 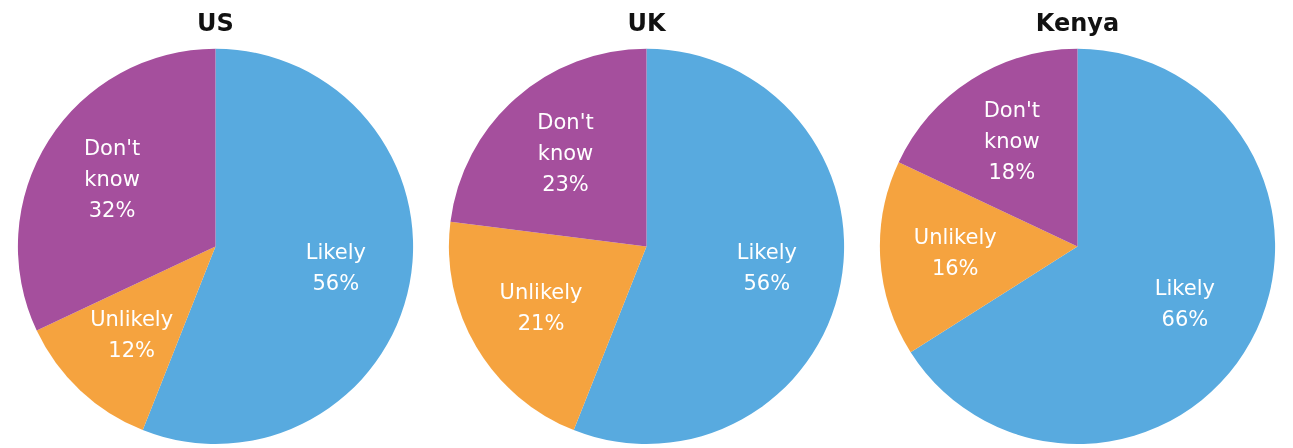 What do you see at coordinates (131, 349) in the screenshot?
I see `data-label: 12%` at bounding box center [131, 349].